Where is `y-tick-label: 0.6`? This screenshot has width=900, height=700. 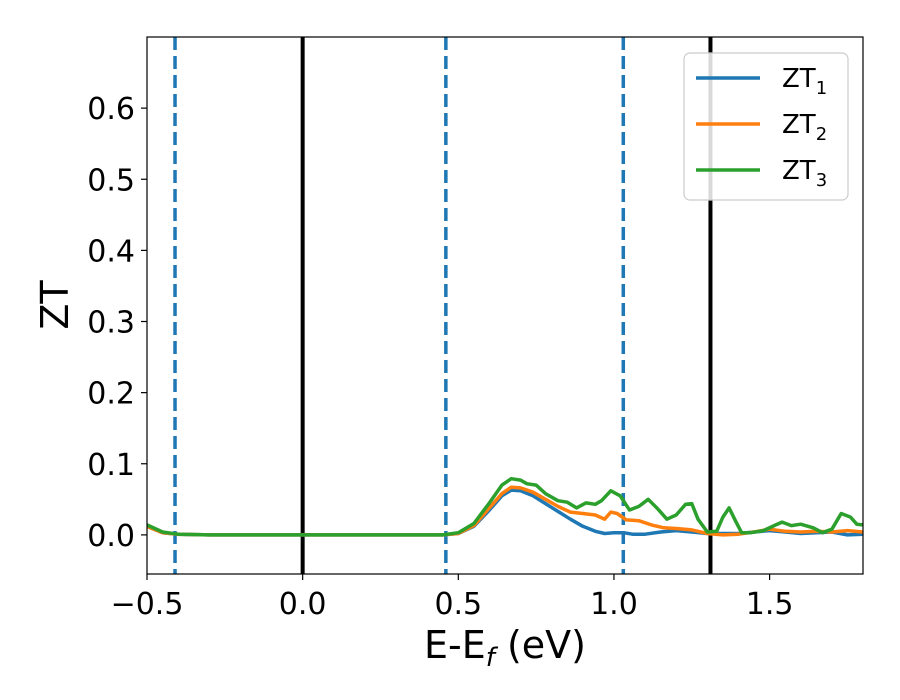 y-tick-label: 0.6 is located at coordinates (111, 109).